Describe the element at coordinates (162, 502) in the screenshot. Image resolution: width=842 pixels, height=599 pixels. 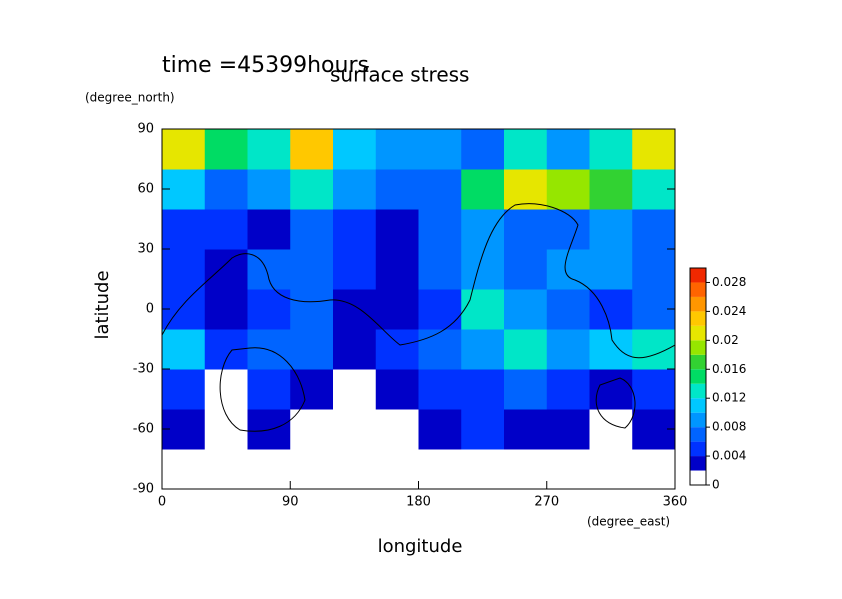
I see `x-tick-label: 0` at that location.